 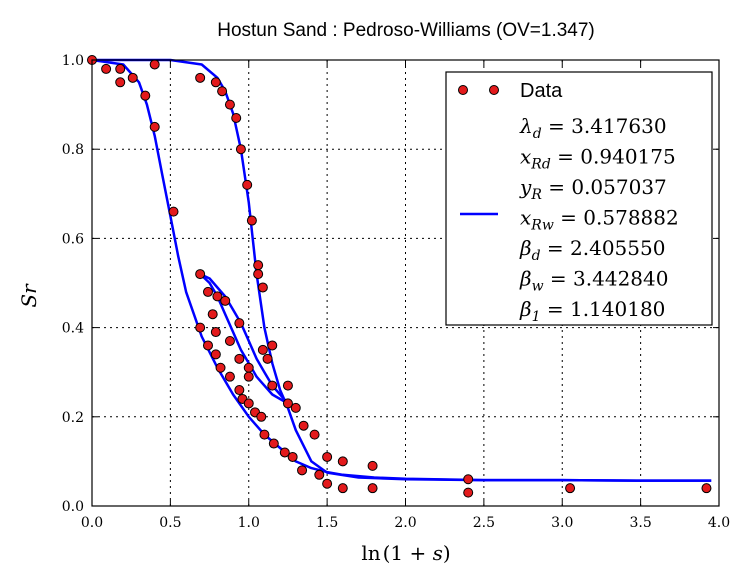 I want to click on y-tick-label: 0.4, so click(x=73, y=329).